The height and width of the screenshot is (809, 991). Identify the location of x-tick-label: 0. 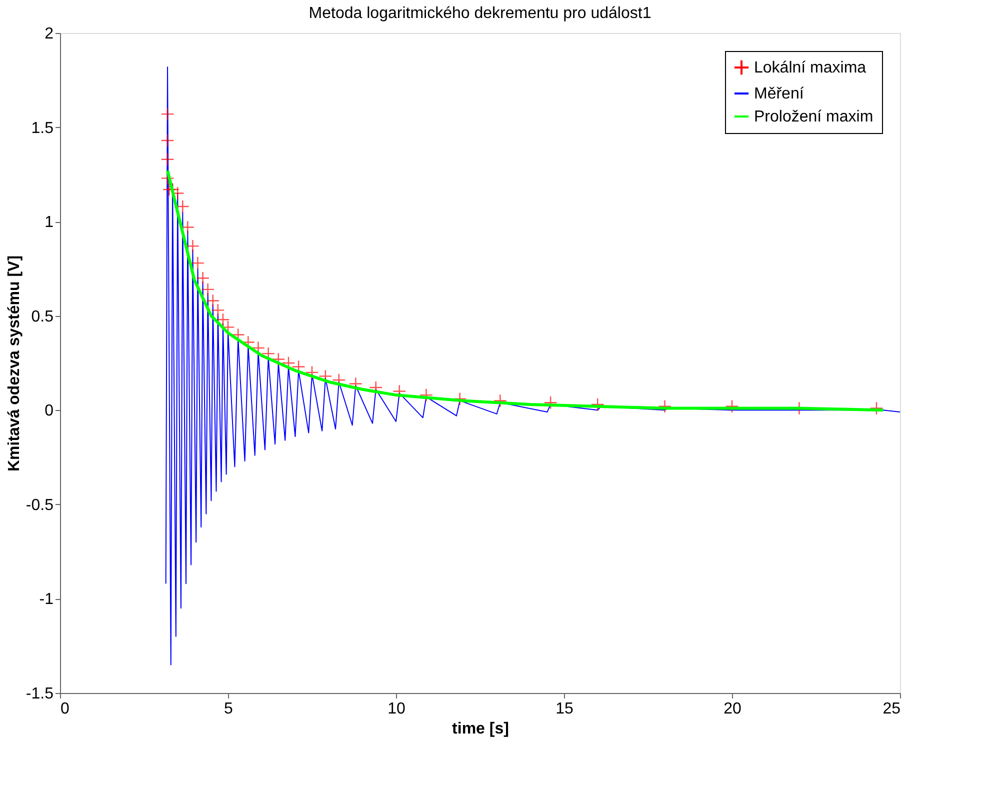
(65, 709).